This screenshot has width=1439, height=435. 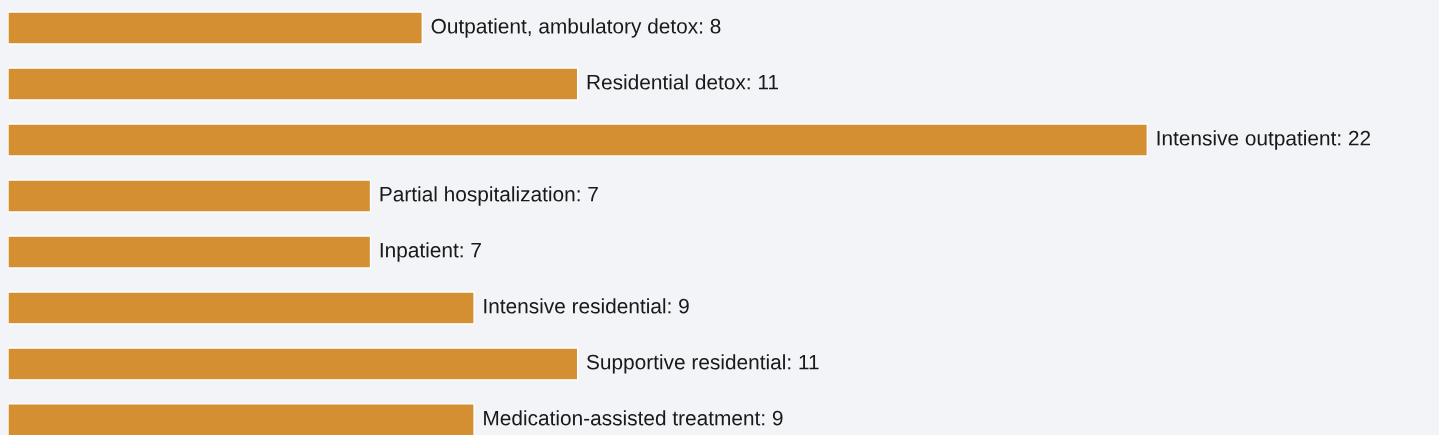 I want to click on data-label: Supportive residential: 11, so click(x=702, y=364).